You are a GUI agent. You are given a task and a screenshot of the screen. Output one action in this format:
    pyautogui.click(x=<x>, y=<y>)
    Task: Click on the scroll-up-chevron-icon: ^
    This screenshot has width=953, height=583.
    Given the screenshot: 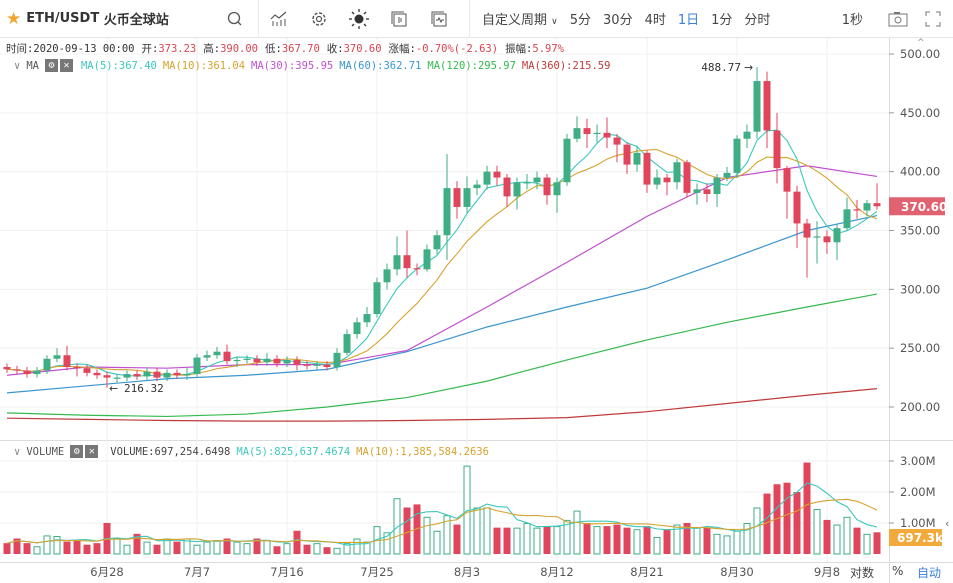 What is the action you would take?
    pyautogui.click(x=921, y=43)
    